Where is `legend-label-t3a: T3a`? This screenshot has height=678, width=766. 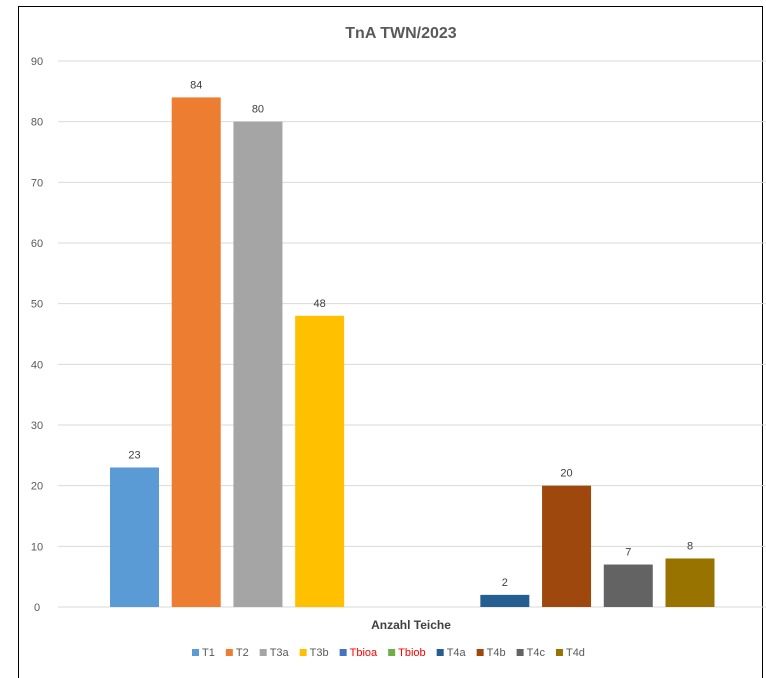 legend-label-t3a: T3a is located at coordinates (280, 653).